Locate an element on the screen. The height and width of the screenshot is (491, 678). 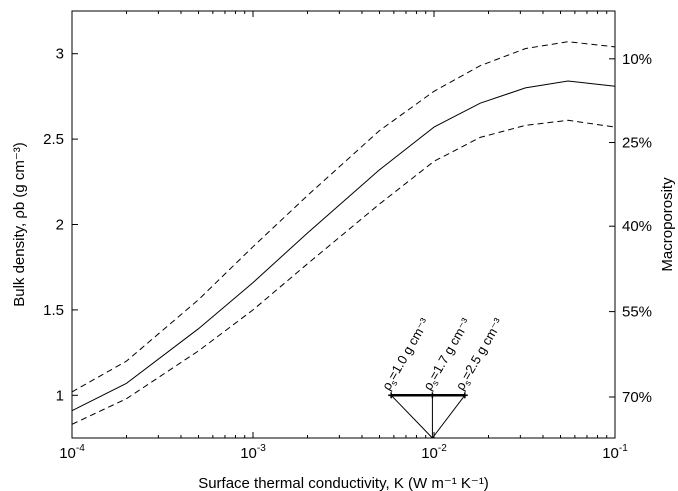
y2-tick-label: 25% is located at coordinates (637, 143).